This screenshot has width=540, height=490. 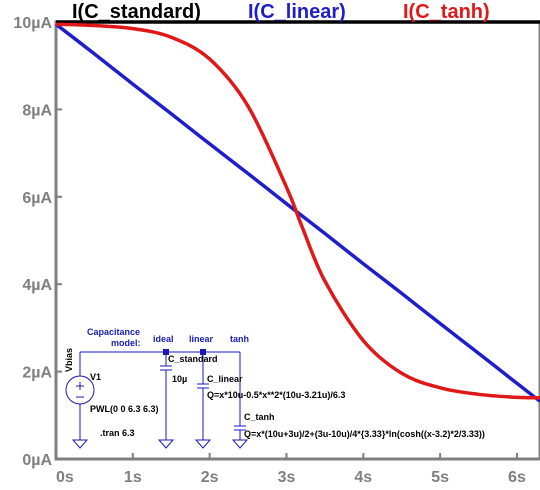 I want to click on legend-tanh: I(C_tanh), so click(x=446, y=12).